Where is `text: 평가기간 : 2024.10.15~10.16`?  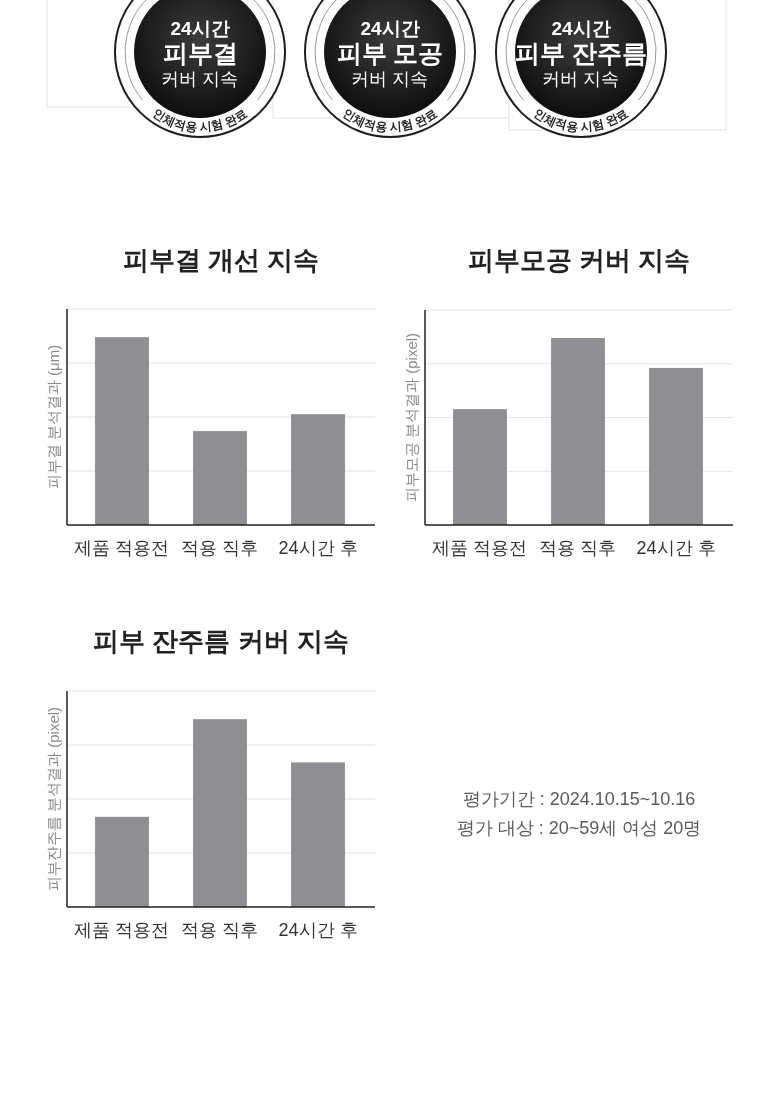
text: 평가기간 : 2024.10.15~10.16 is located at coordinates (579, 799).